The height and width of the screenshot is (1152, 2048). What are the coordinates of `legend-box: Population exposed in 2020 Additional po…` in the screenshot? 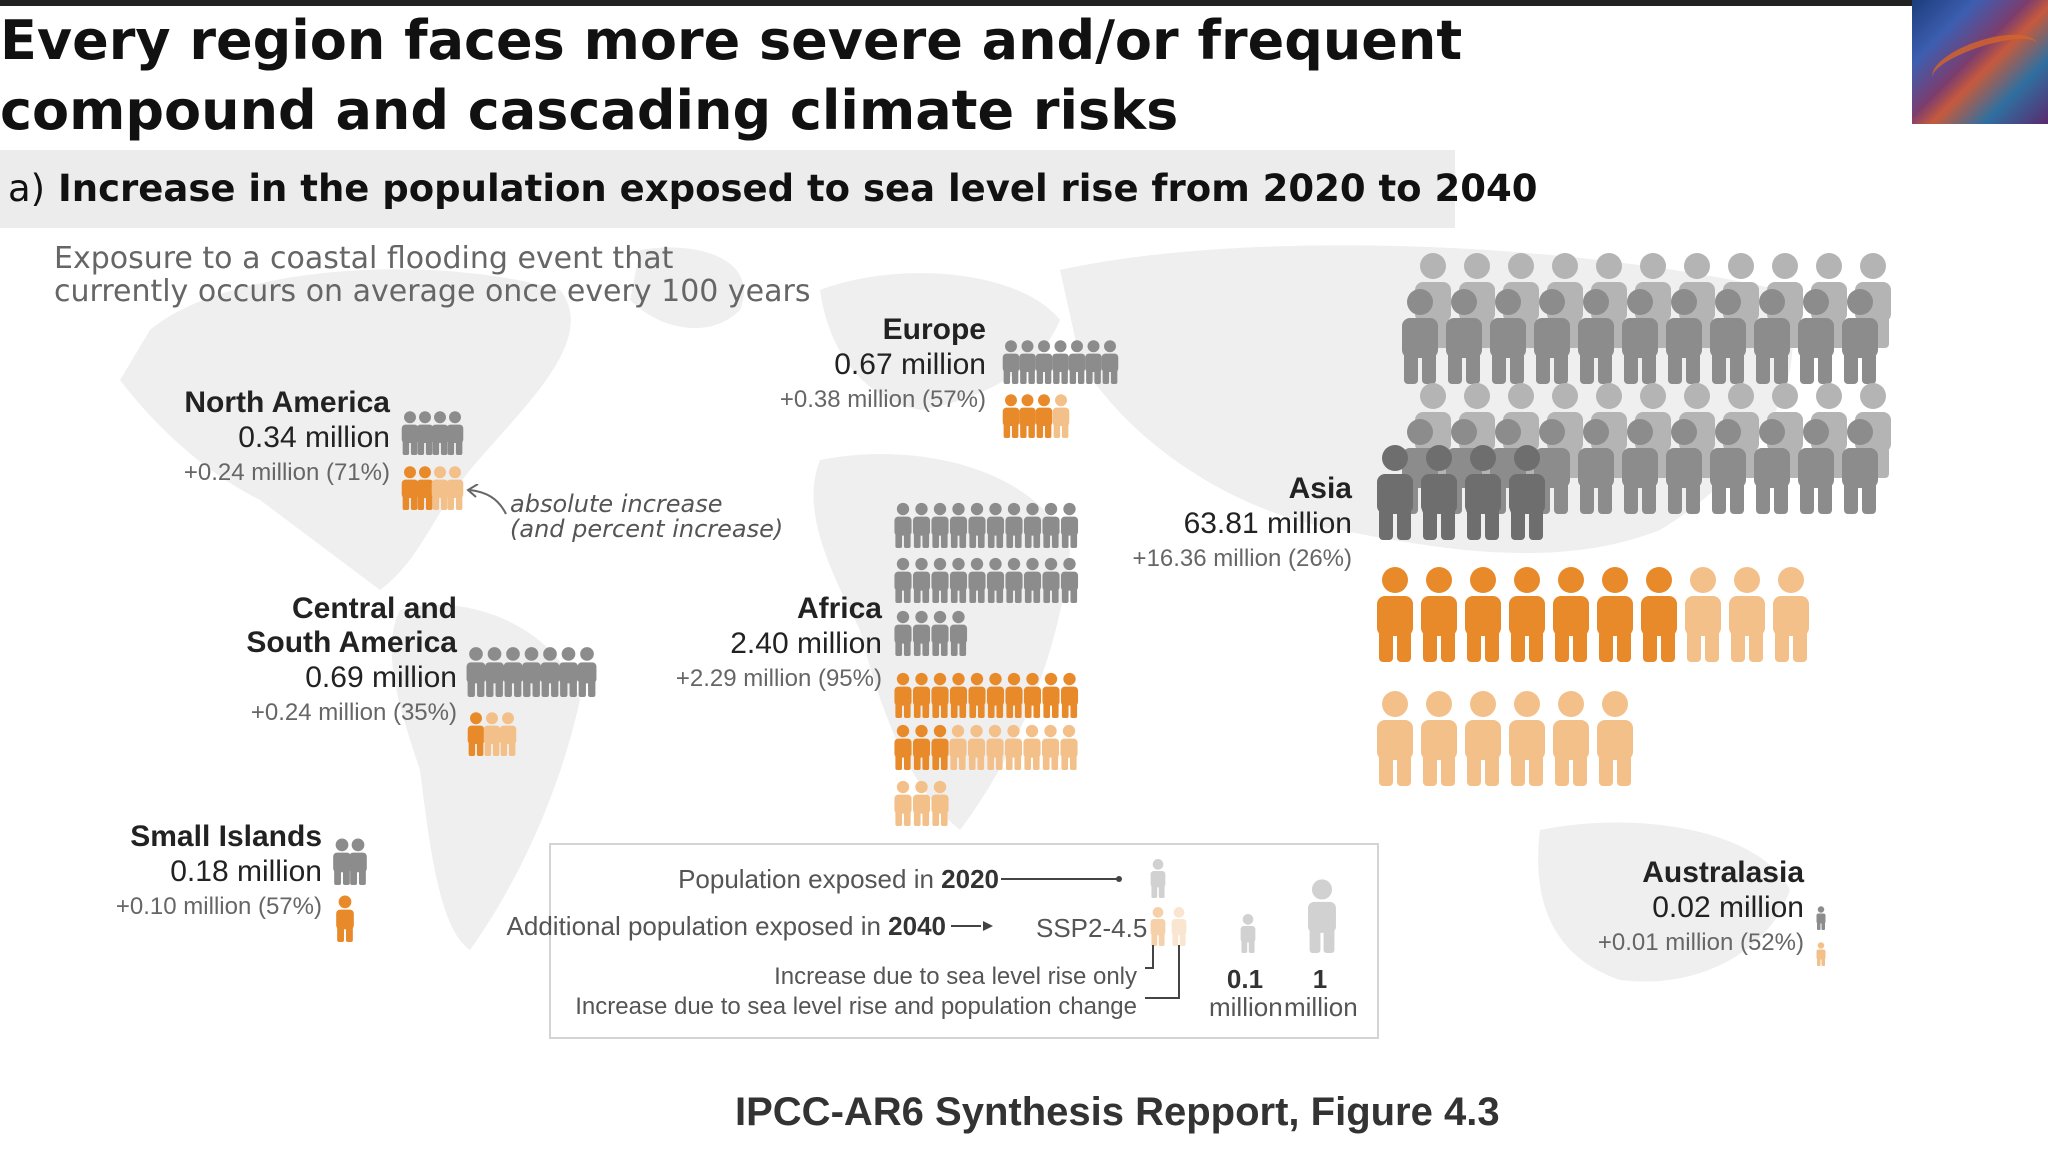 It's located at (943, 941).